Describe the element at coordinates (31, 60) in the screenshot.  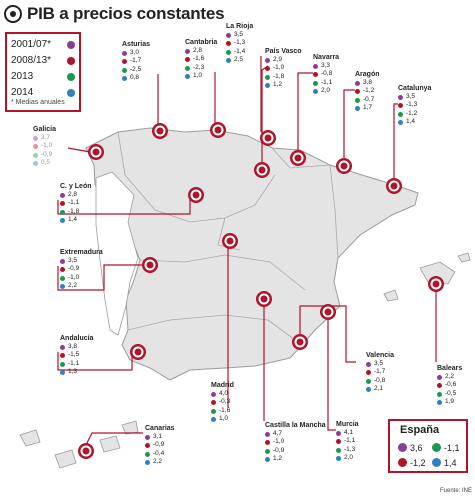
I see `legend-label: 2008/13*` at that location.